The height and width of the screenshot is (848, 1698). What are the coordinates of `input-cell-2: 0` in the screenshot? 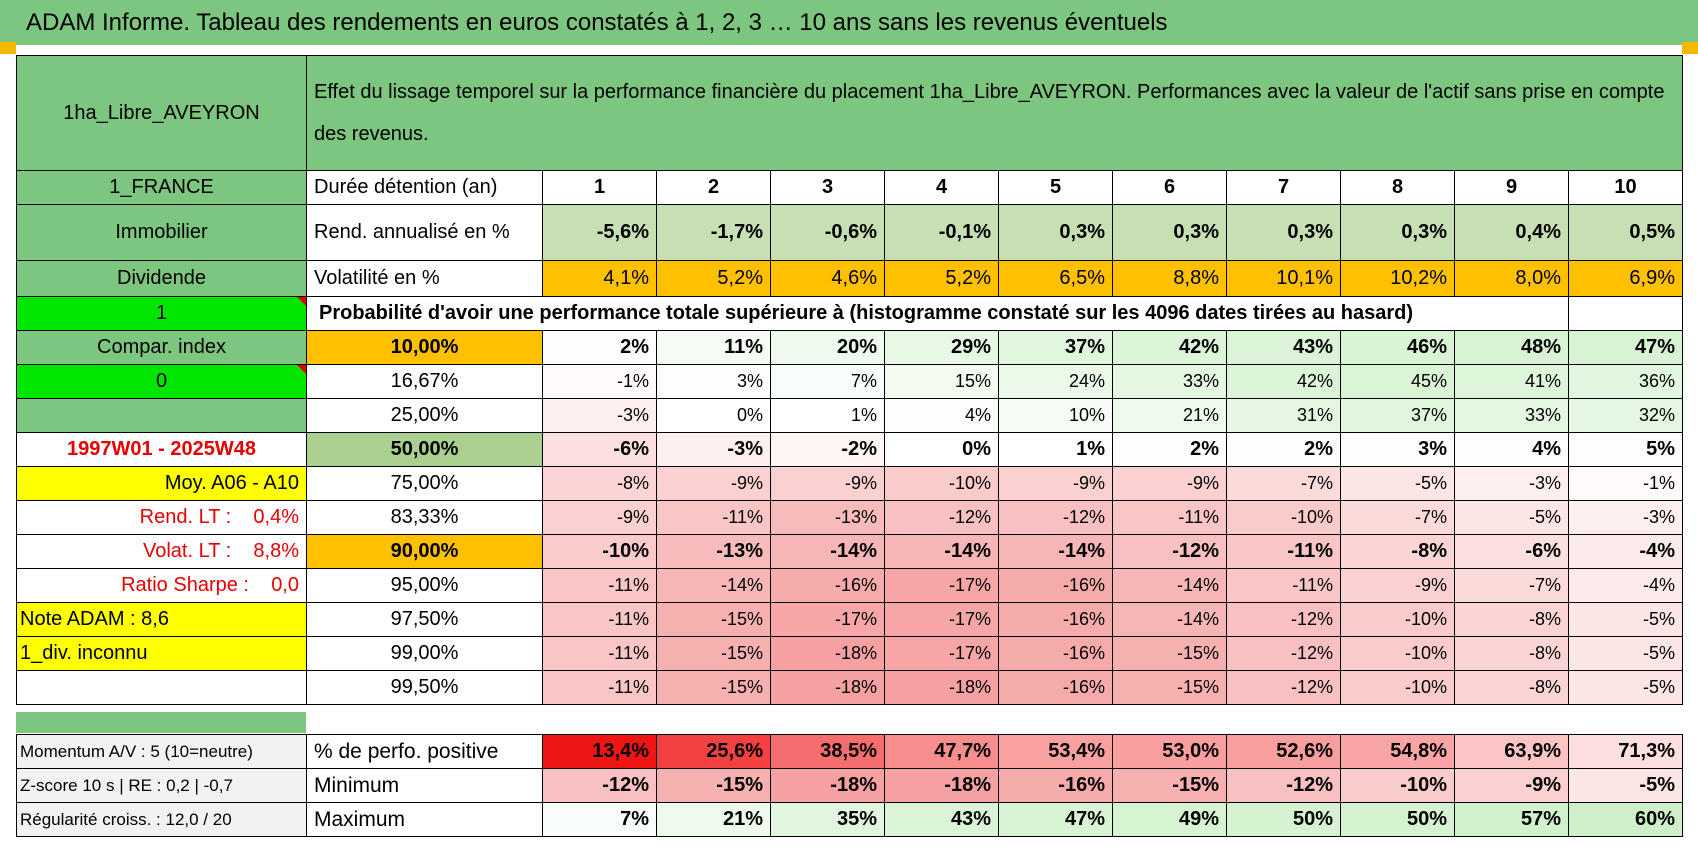 It's located at (161, 381).